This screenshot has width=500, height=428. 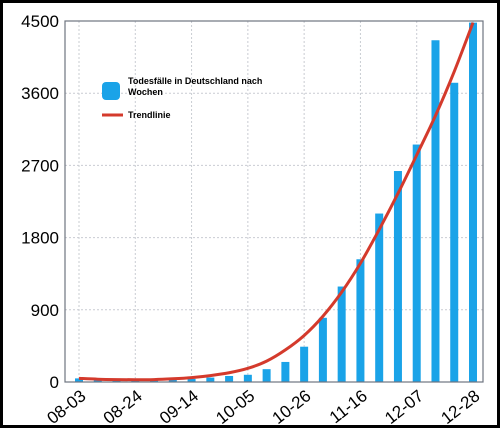 What do you see at coordinates (40, 93) in the screenshot?
I see `y-tick-label: 3600` at bounding box center [40, 93].